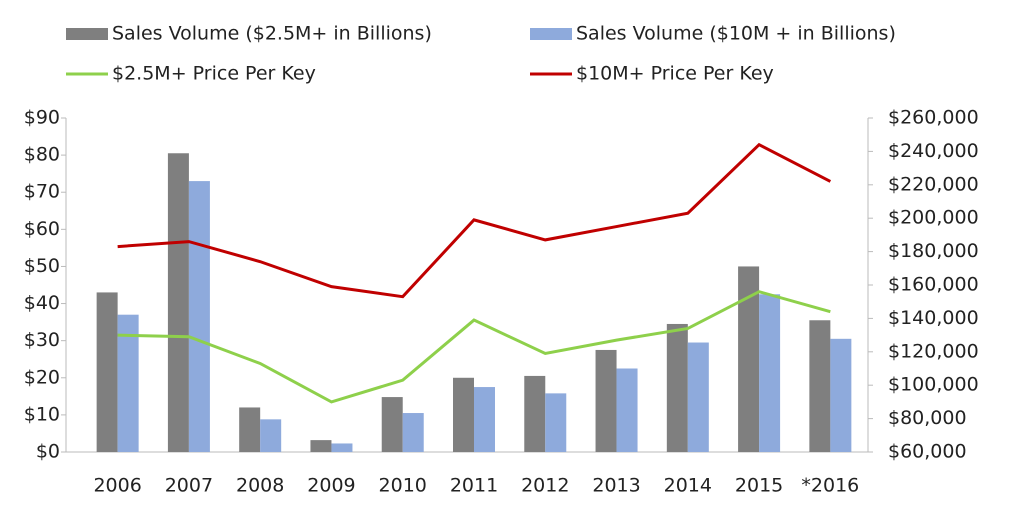 The image size is (1011, 511). Describe the element at coordinates (48, 452) in the screenshot. I see `y-tick-label: $0` at that location.